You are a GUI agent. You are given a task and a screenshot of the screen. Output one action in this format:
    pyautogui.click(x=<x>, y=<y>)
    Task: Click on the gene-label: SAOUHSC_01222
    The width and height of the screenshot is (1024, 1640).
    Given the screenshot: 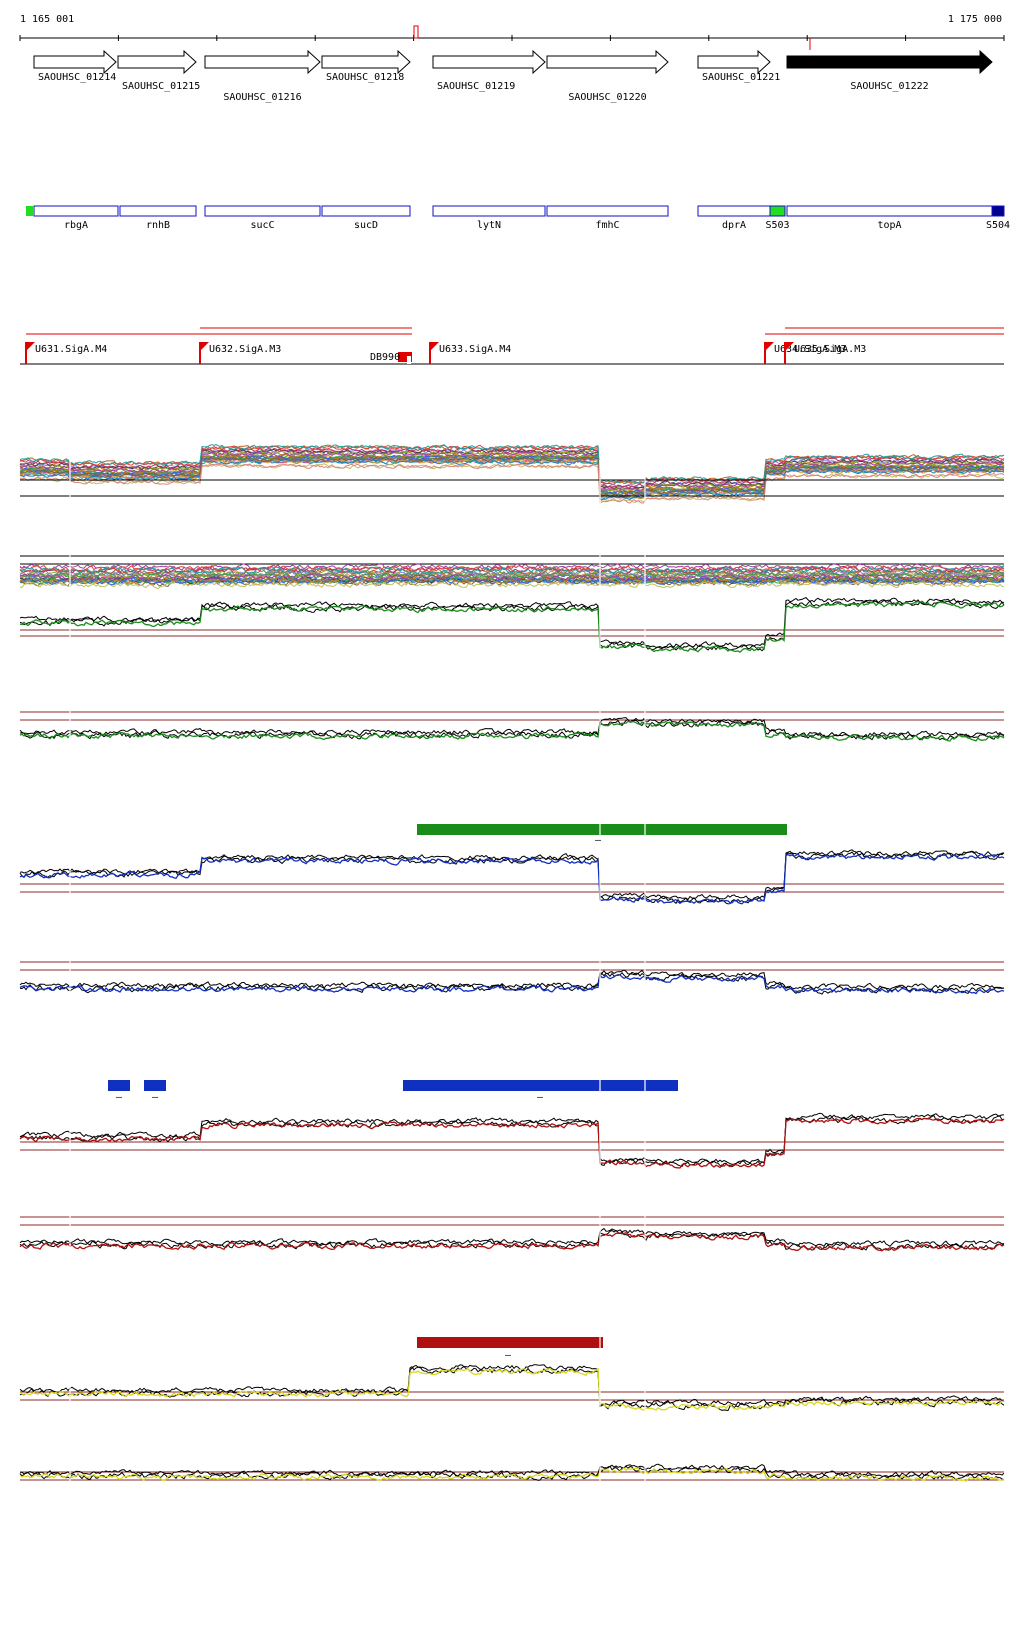 What is the action you would take?
    pyautogui.click(x=889, y=86)
    